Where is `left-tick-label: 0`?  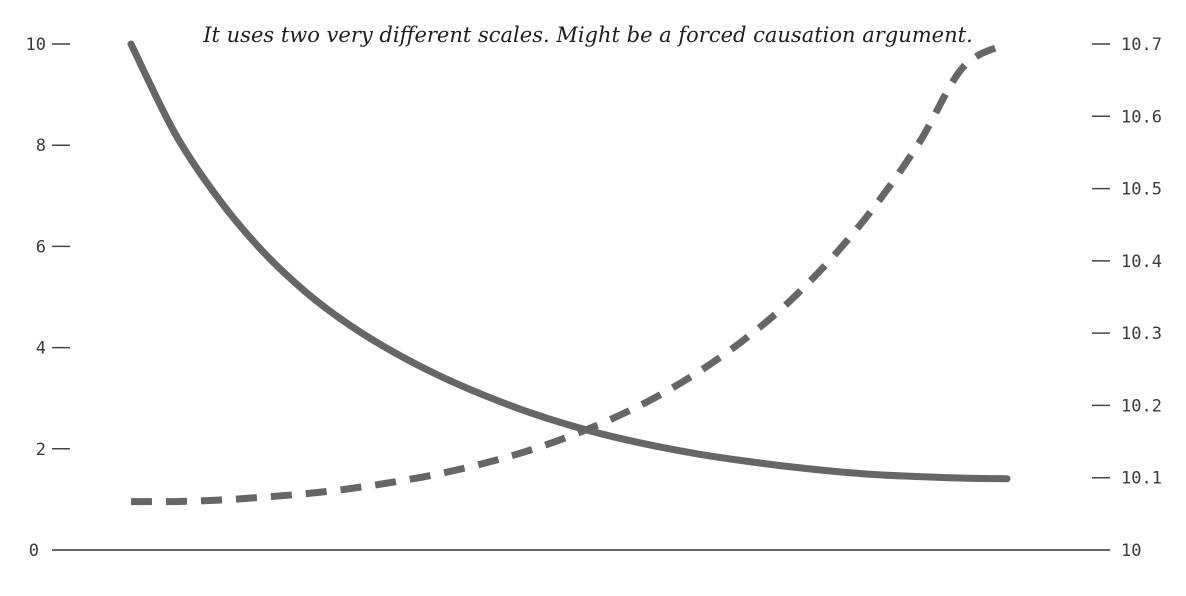
left-tick-label: 0 is located at coordinates (34, 551).